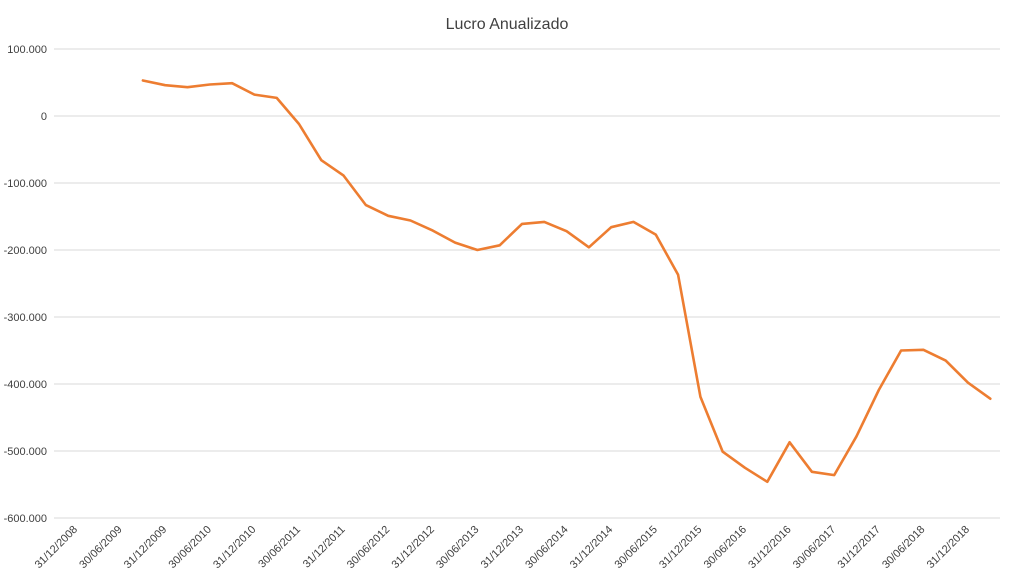 The width and height of the screenshot is (1014, 586). I want to click on y-tick-label: -500.000, so click(25, 452).